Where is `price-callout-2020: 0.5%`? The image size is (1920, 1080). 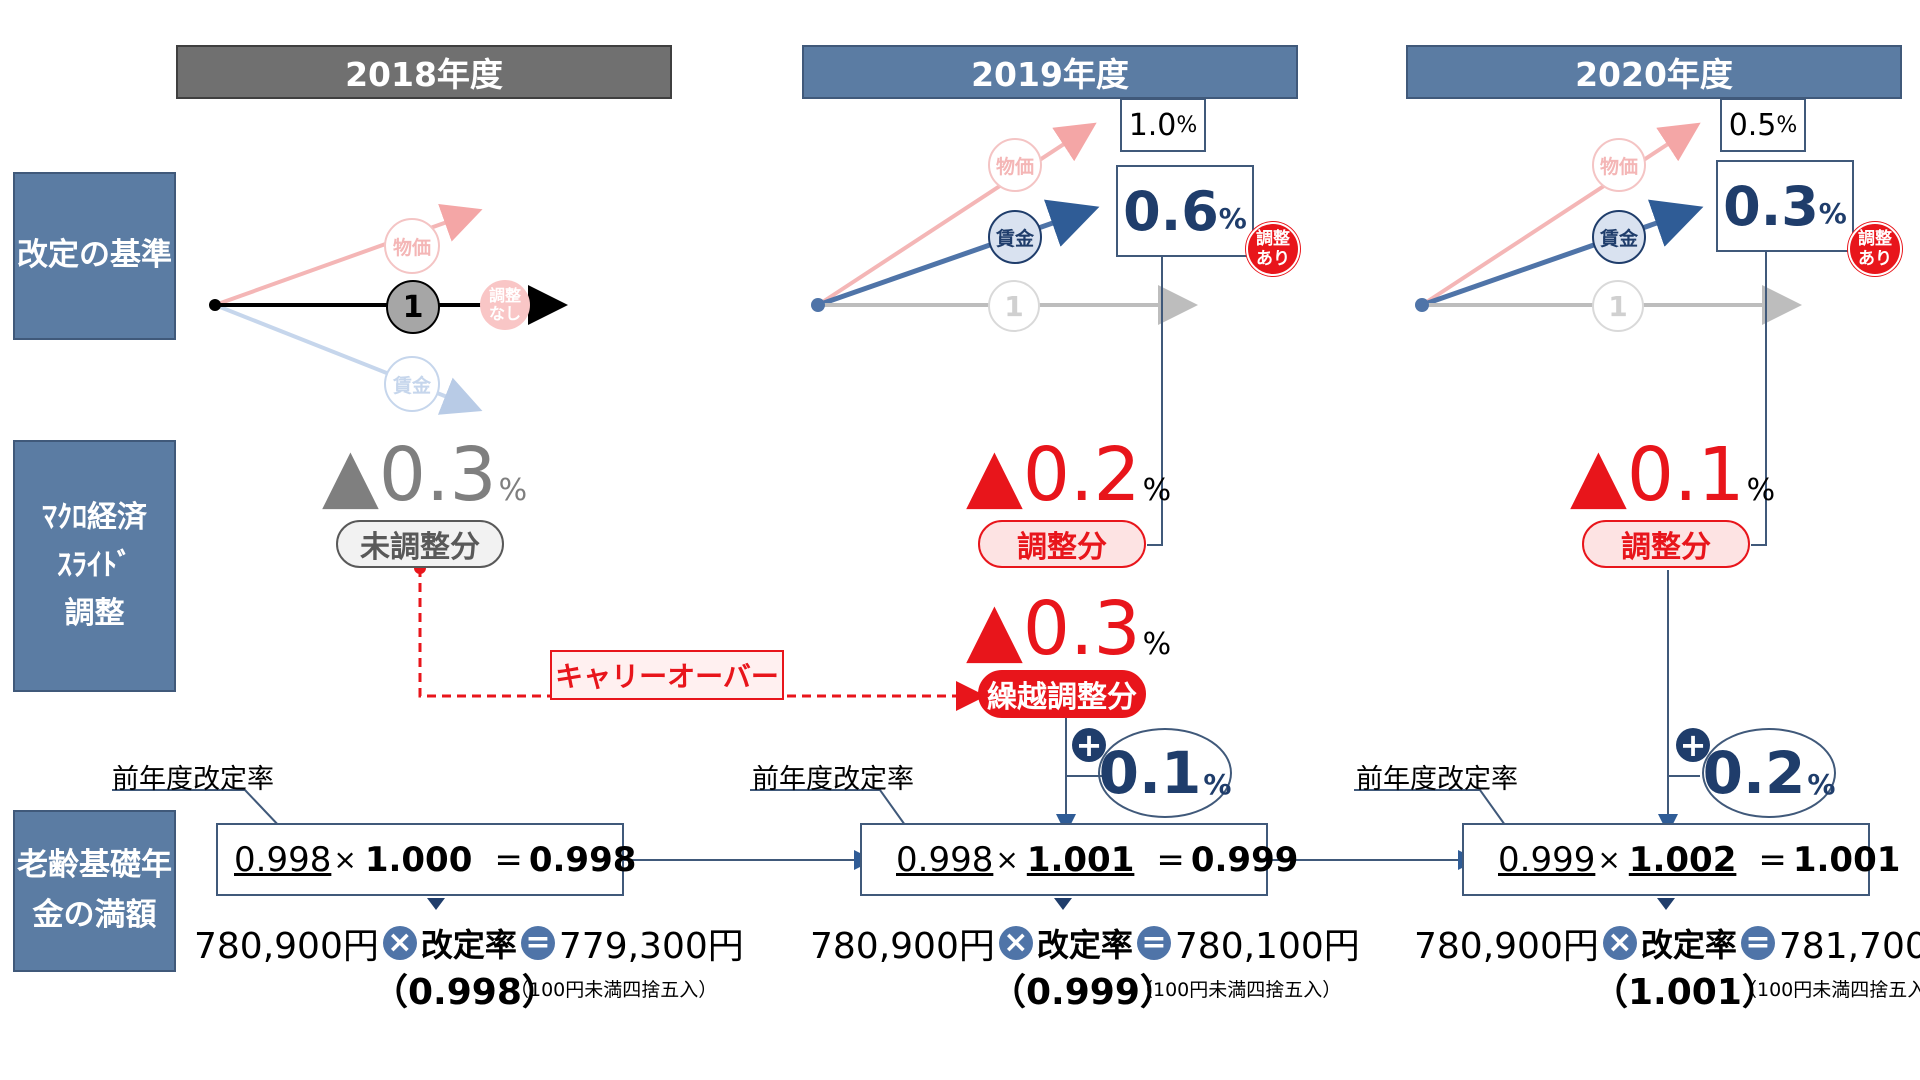 price-callout-2020: 0.5% is located at coordinates (1763, 125).